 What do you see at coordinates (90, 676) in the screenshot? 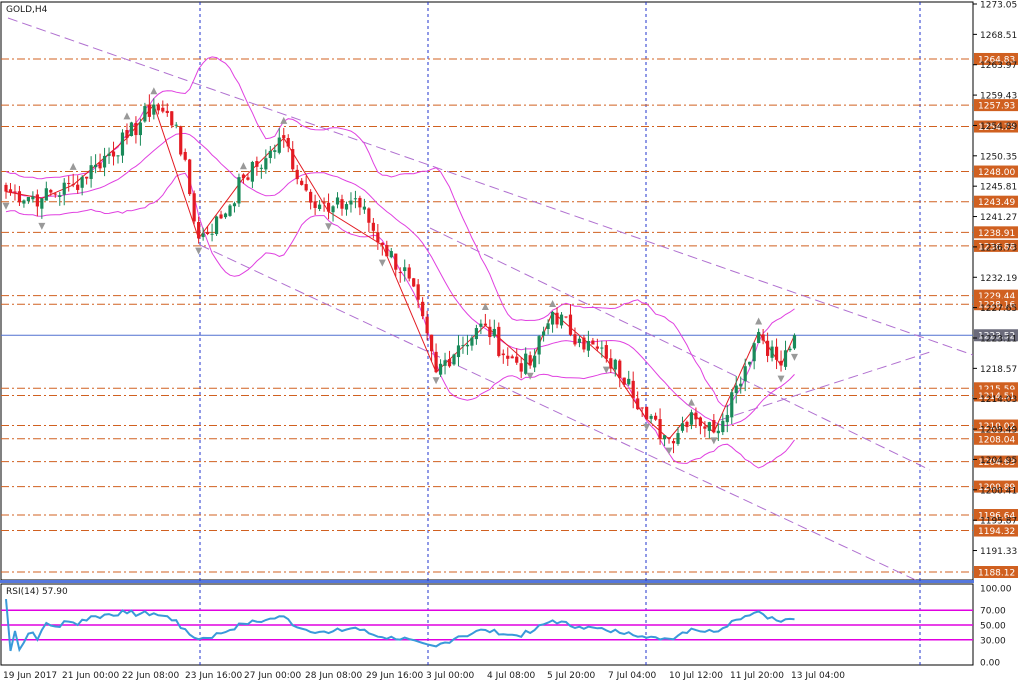
I see `time-tick-label: 21 Jun 00:00` at bounding box center [90, 676].